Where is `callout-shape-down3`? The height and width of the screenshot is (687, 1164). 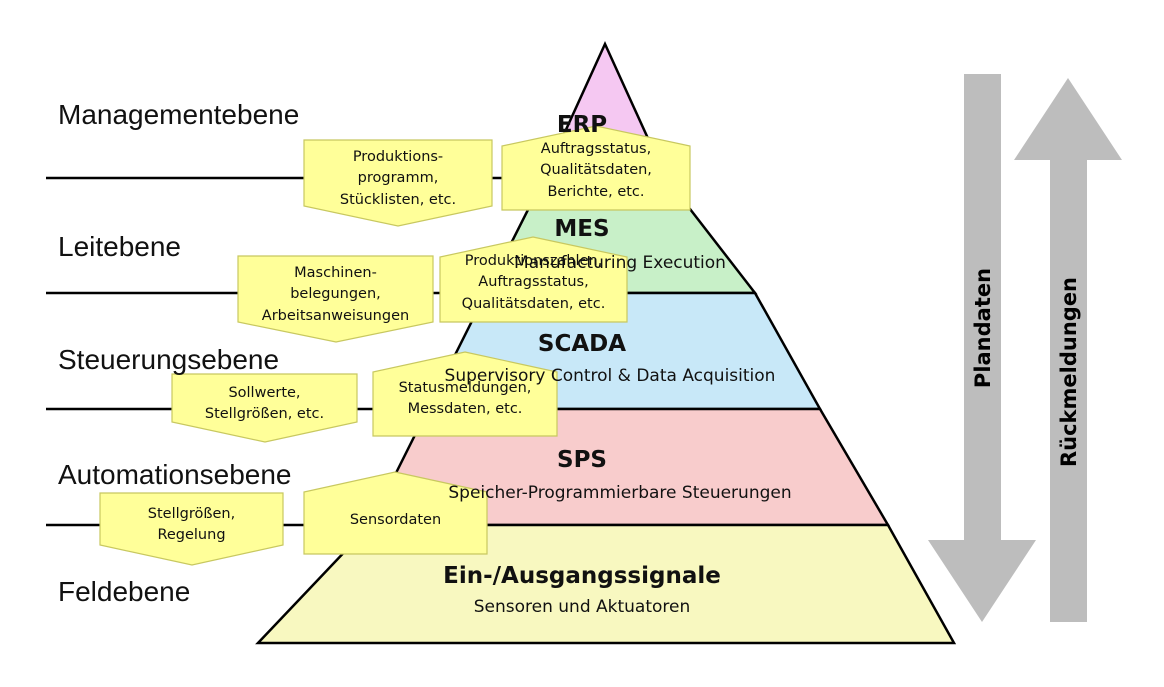 callout-shape-down3 is located at coordinates (264, 408).